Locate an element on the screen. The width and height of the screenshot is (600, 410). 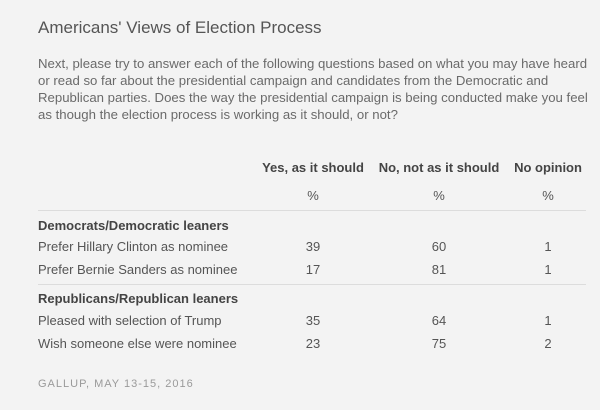
column-header-no-opinion: No opinion is located at coordinates (548, 167).